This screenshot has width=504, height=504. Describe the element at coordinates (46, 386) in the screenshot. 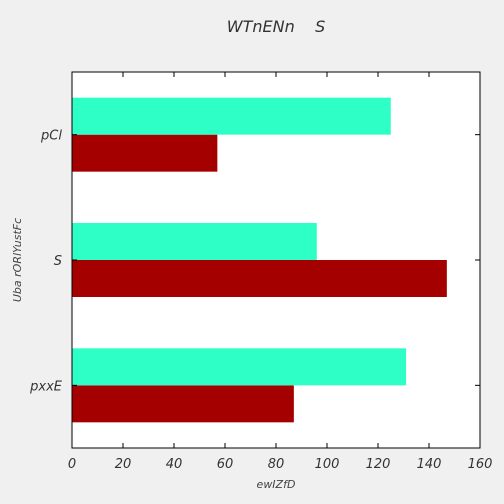

I see `y-tick-label-pxxE: pxxE` at that location.